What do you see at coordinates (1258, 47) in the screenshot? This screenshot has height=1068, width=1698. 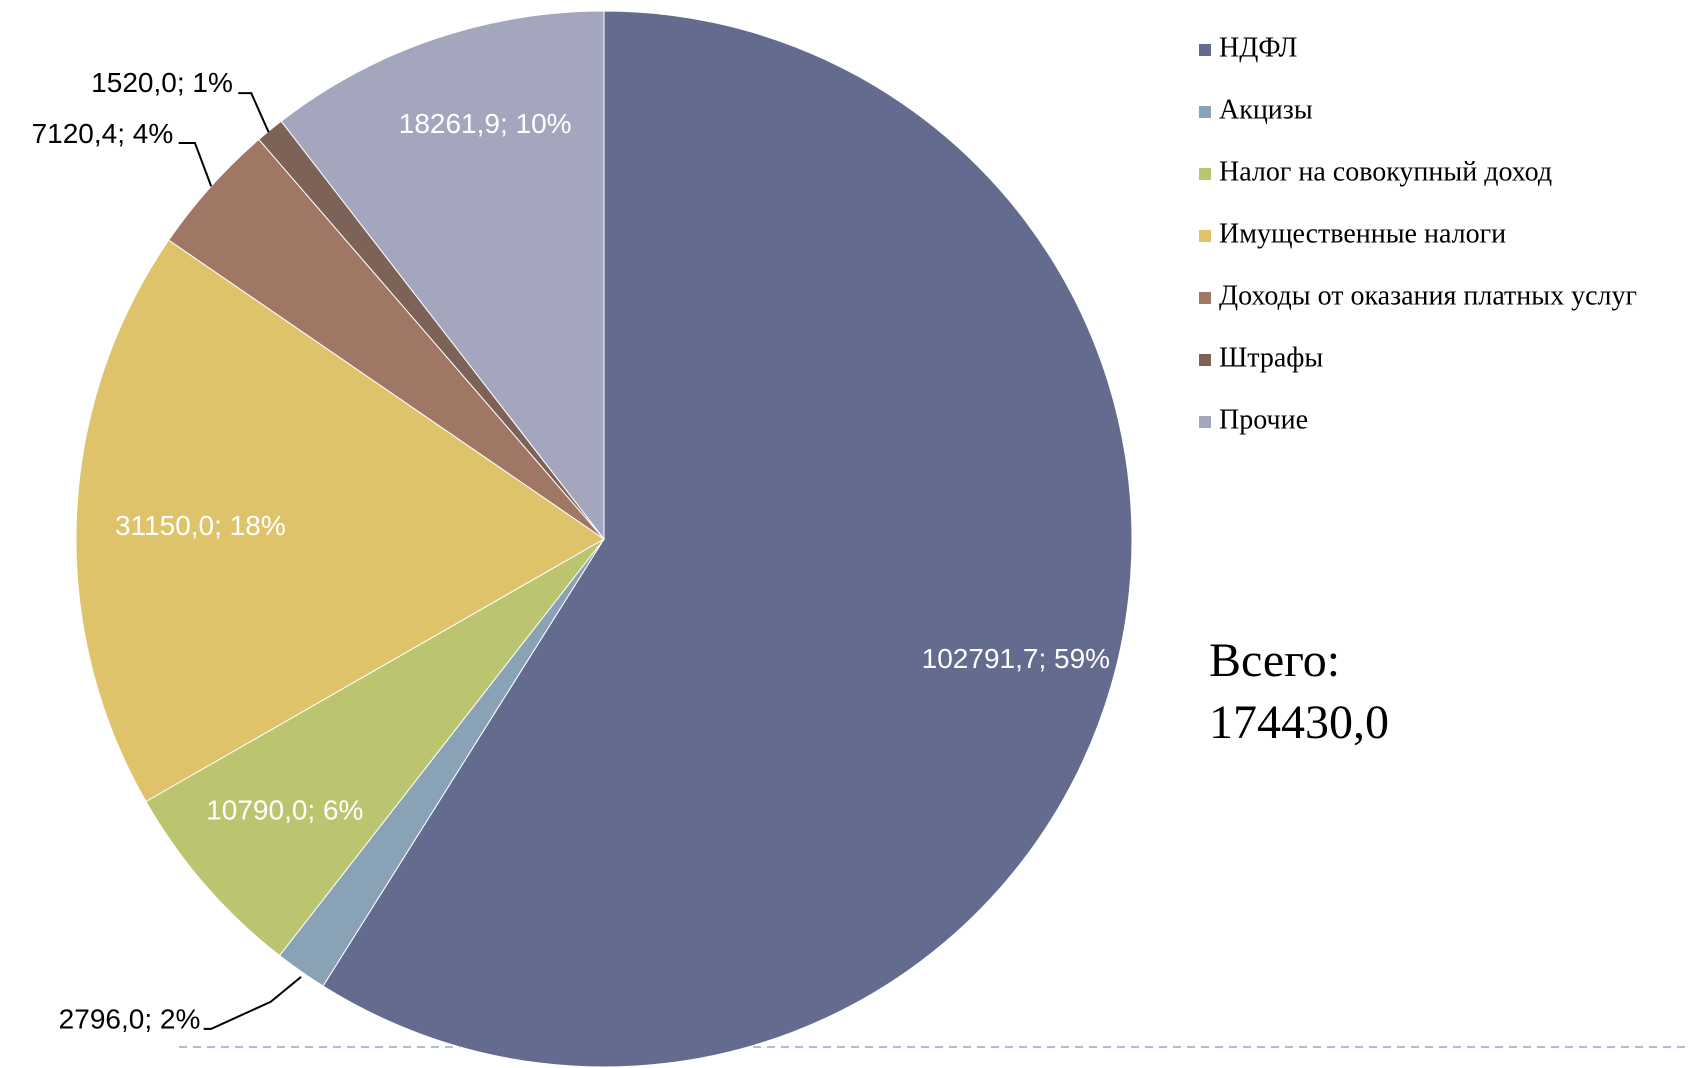 I see `legend-label: НДФЛ` at bounding box center [1258, 47].